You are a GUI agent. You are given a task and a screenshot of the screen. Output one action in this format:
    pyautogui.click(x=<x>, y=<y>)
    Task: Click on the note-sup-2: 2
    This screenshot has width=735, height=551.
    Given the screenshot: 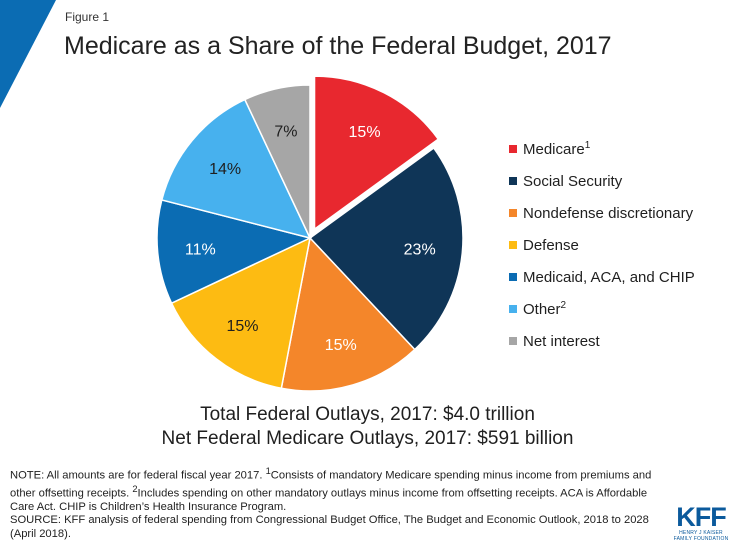 What is the action you would take?
    pyautogui.click(x=135, y=489)
    